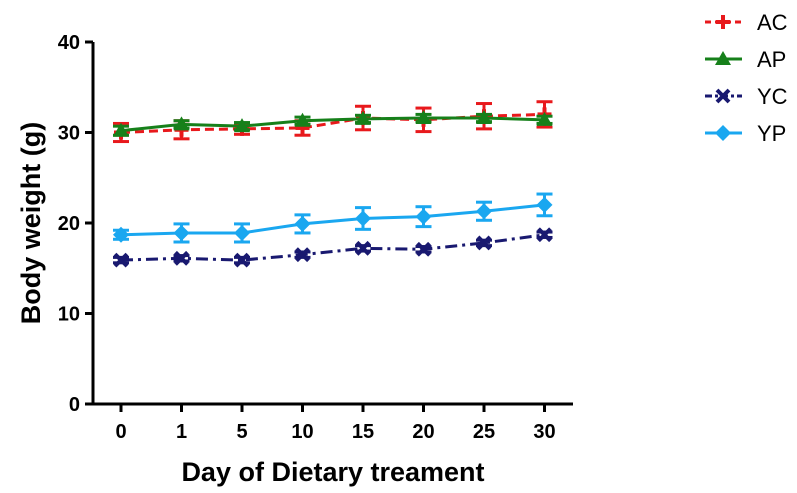 Image resolution: width=797 pixels, height=493 pixels. Describe the element at coordinates (723, 96) in the screenshot. I see `legend-marker-yc` at that location.